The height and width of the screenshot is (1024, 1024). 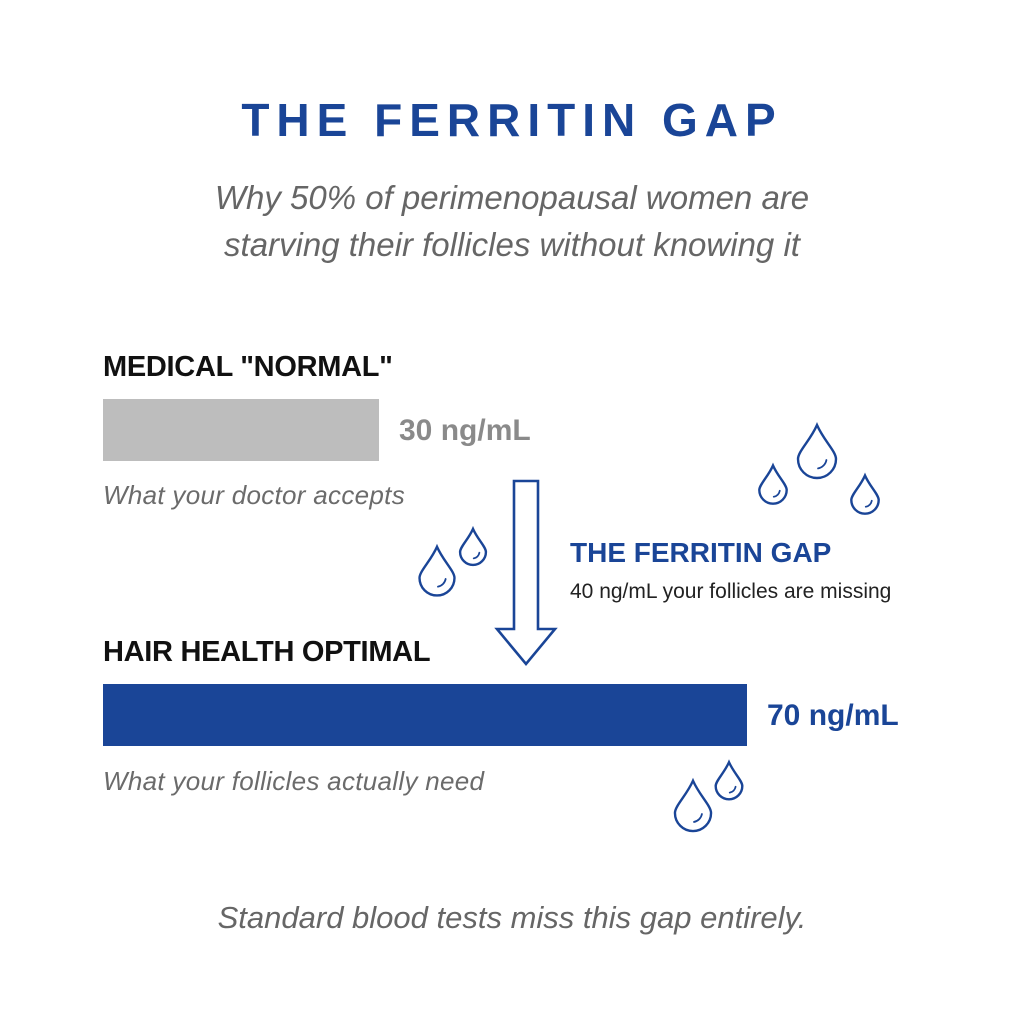 I want to click on note-medical-normal: What your doctor accepts, so click(x=254, y=495).